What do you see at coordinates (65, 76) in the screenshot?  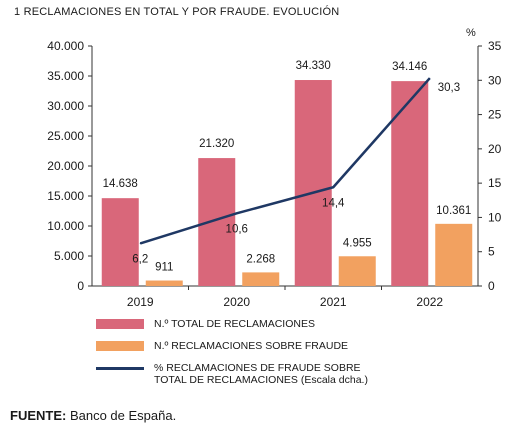 I see `y-left-tick-label: 35.000` at bounding box center [65, 76].